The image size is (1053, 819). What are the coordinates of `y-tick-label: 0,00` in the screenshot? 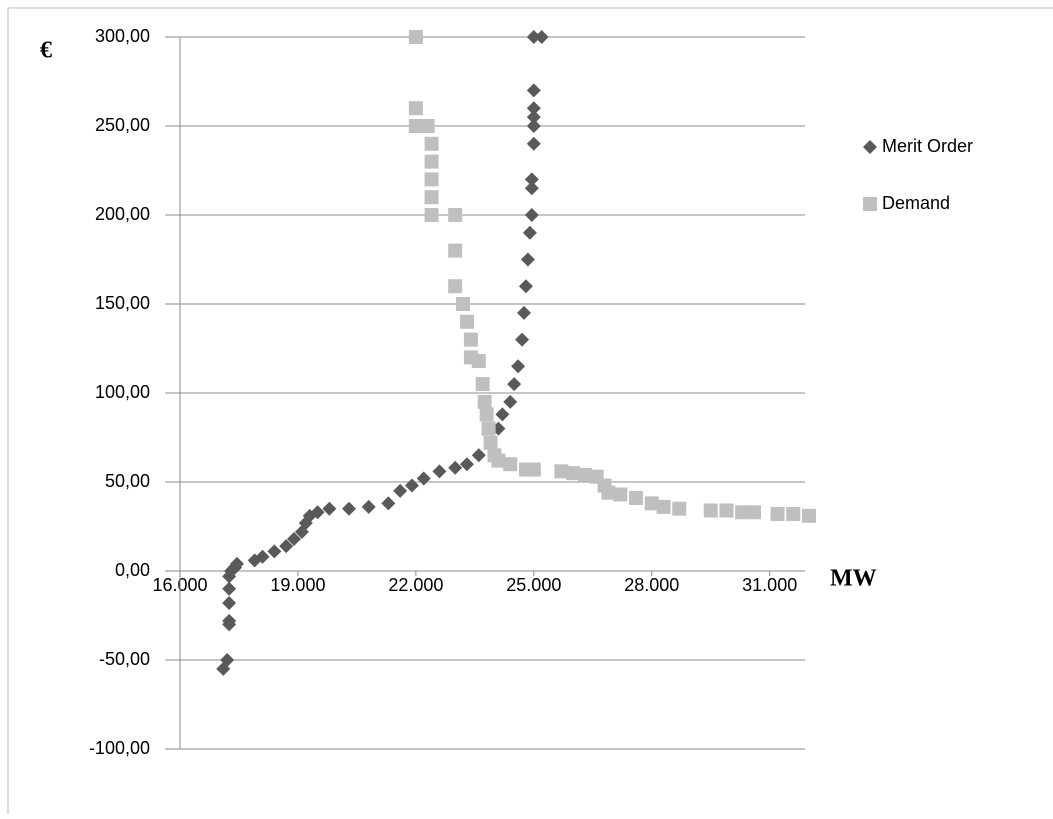 It's located at (132, 570).